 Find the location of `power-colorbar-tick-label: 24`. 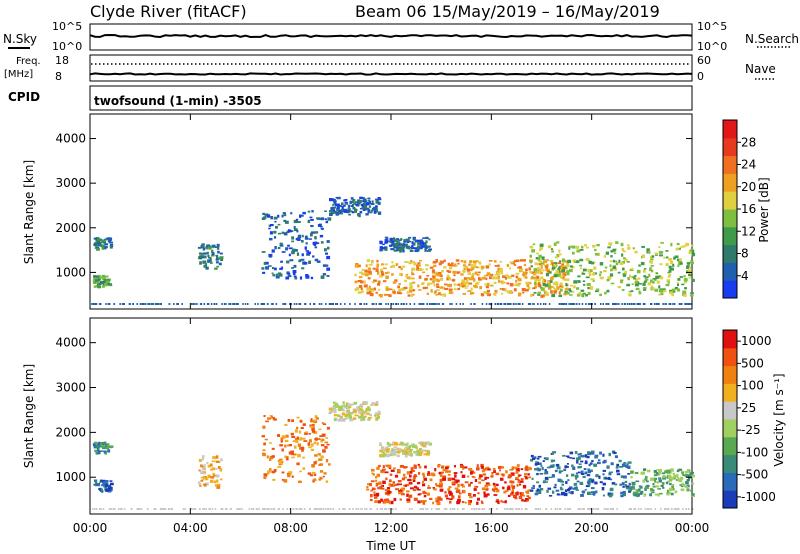

power-colorbar-tick-label: 24 is located at coordinates (748, 165).